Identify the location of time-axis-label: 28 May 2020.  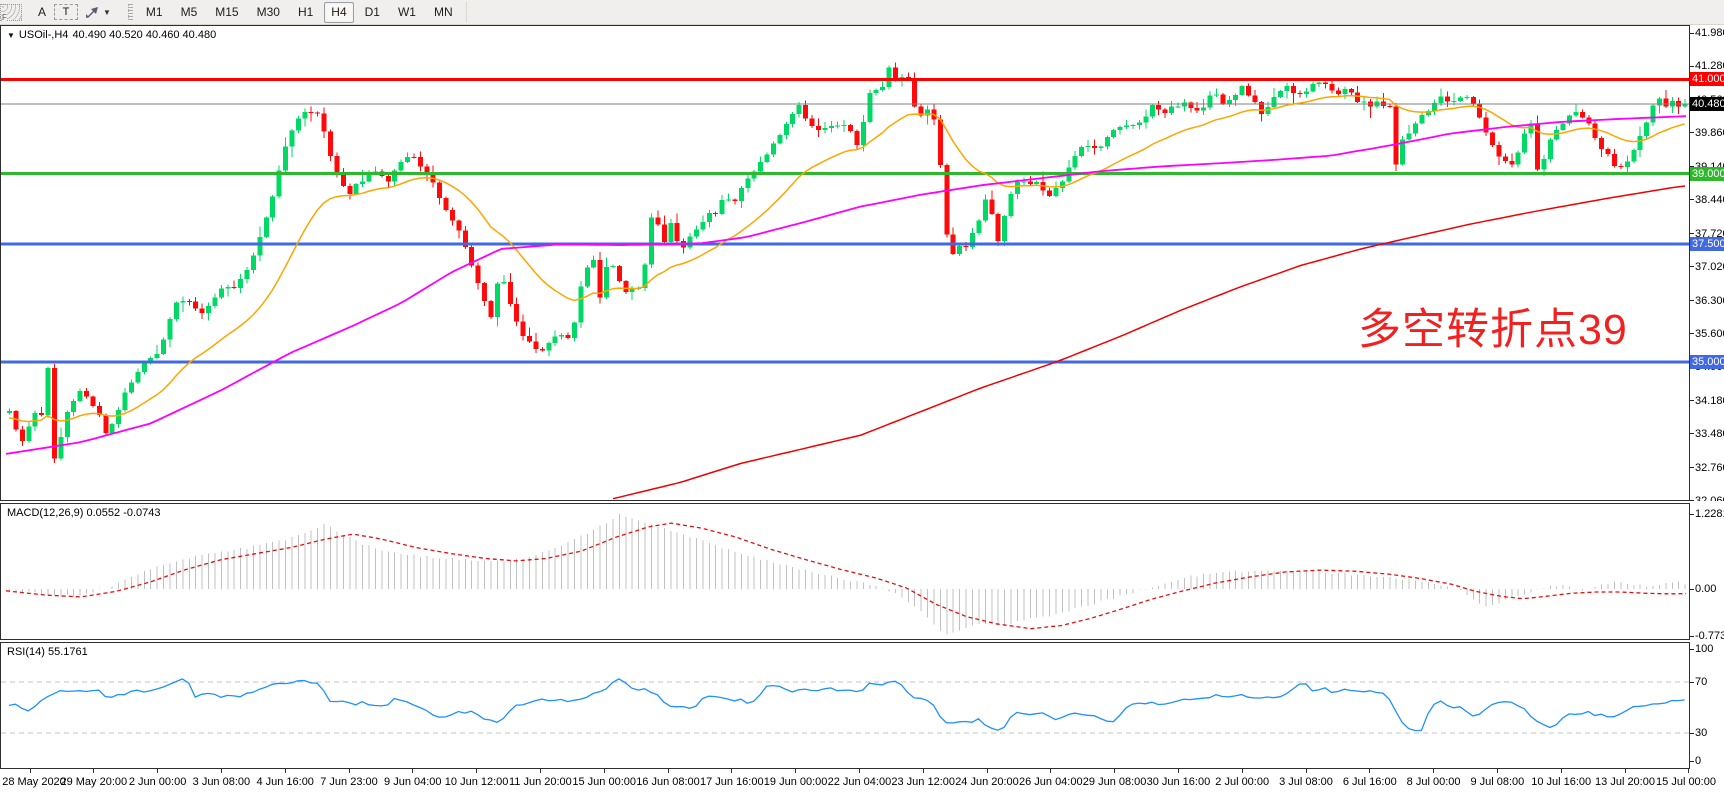
(34, 782).